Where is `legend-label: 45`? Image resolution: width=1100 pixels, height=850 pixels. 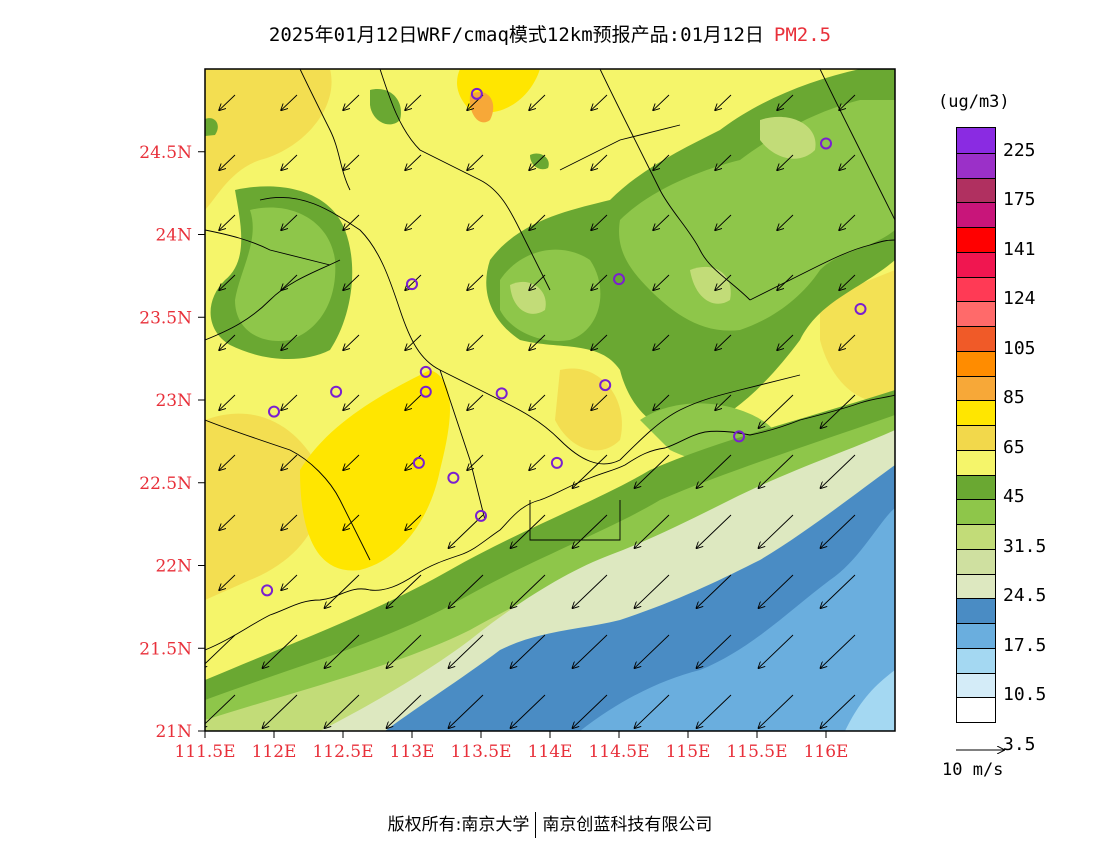
legend-label: 45 is located at coordinates (1014, 497).